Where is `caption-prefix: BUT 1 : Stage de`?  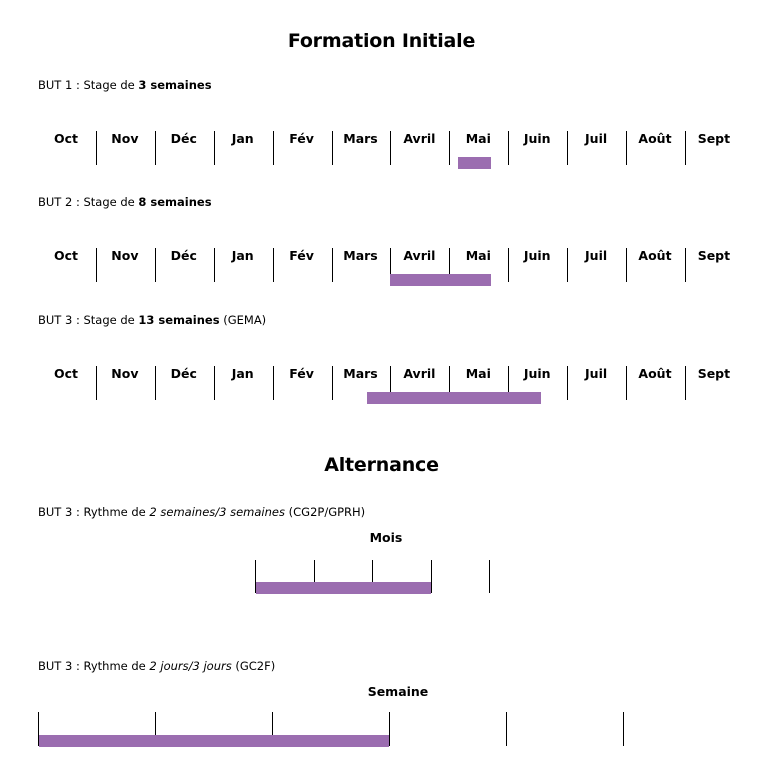
caption-prefix: BUT 1 : Stage de is located at coordinates (88, 85).